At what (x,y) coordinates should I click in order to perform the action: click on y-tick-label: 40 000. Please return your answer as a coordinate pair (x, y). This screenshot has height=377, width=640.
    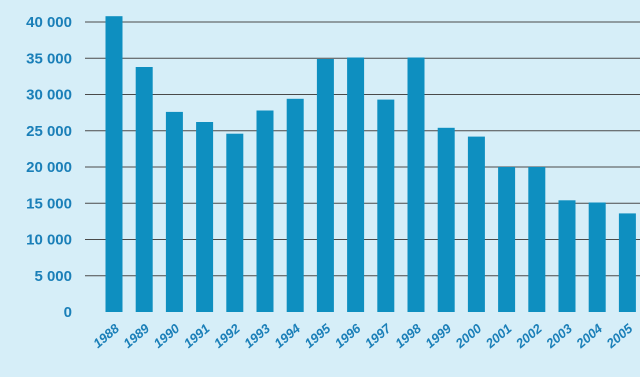
    Looking at the image, I should click on (49, 22).